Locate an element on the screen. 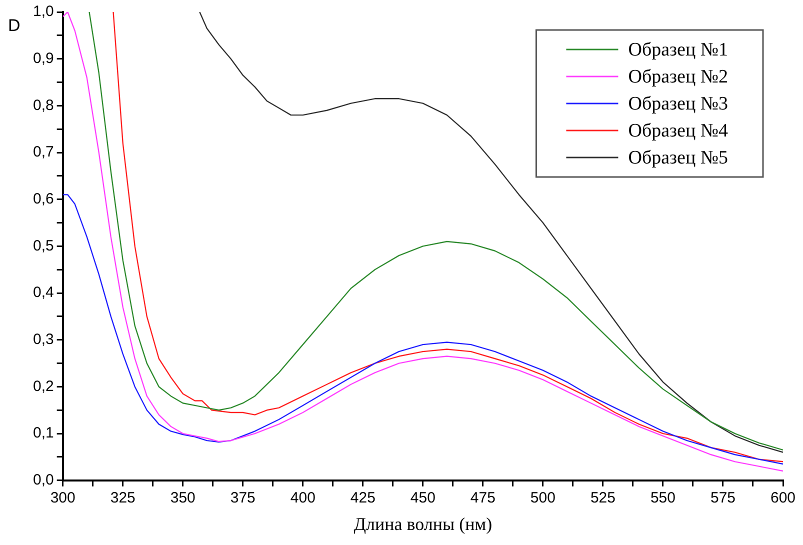 The image size is (803, 545). y-tick-label: 0,2 is located at coordinates (43, 386).